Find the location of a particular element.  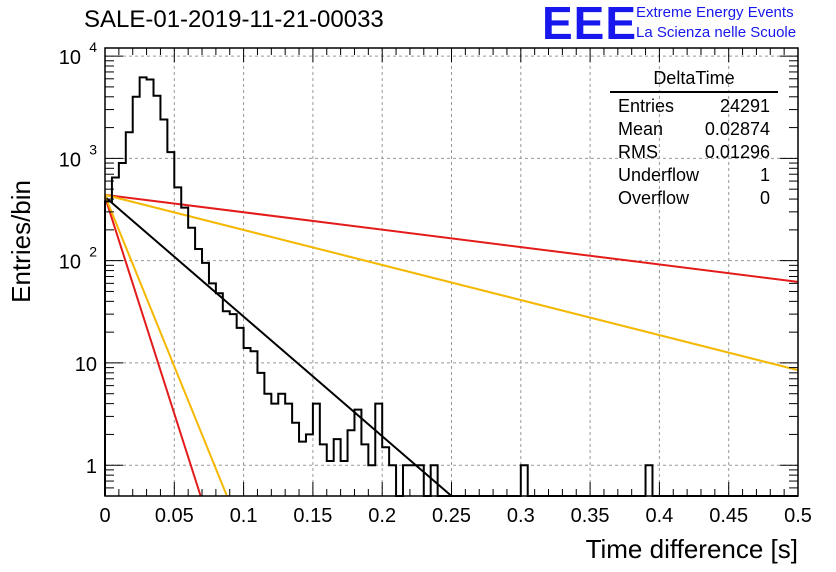

stats-label: Overflow is located at coordinates (654, 198).